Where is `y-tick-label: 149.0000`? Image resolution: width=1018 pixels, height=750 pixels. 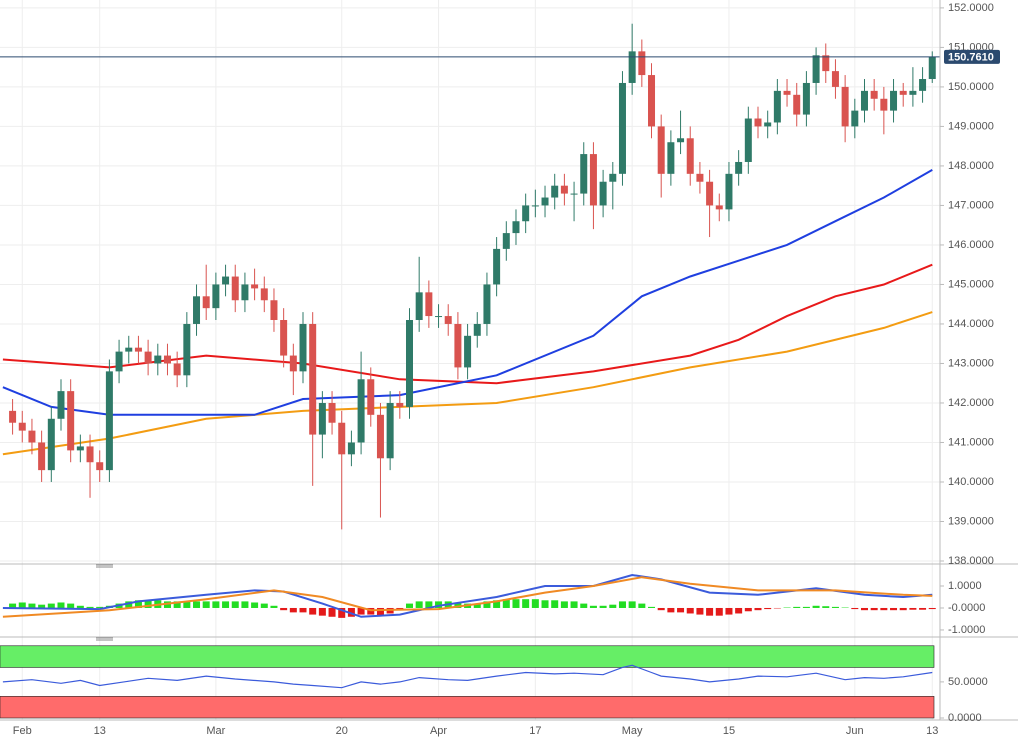 y-tick-label: 149.0000 is located at coordinates (971, 126).